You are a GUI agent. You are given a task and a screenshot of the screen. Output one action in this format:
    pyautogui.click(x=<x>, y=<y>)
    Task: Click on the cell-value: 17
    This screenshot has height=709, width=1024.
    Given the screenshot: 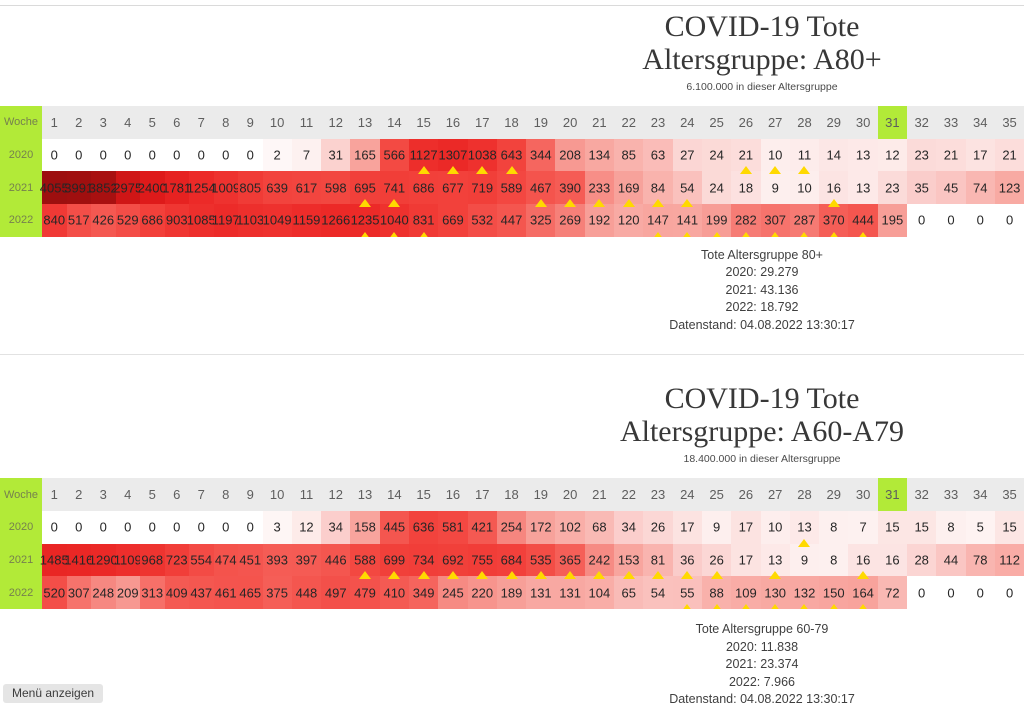 What is the action you would take?
    pyautogui.click(x=980, y=155)
    